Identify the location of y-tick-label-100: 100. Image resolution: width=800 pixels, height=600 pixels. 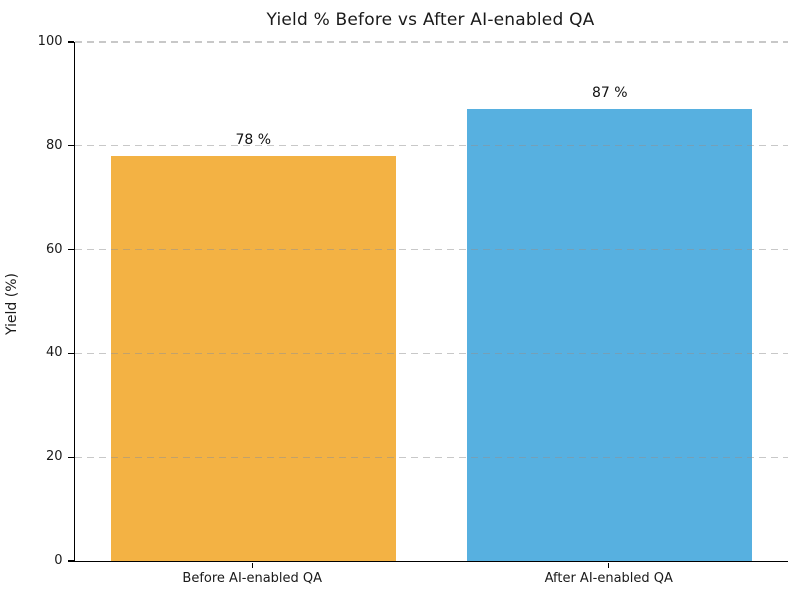
(50, 41).